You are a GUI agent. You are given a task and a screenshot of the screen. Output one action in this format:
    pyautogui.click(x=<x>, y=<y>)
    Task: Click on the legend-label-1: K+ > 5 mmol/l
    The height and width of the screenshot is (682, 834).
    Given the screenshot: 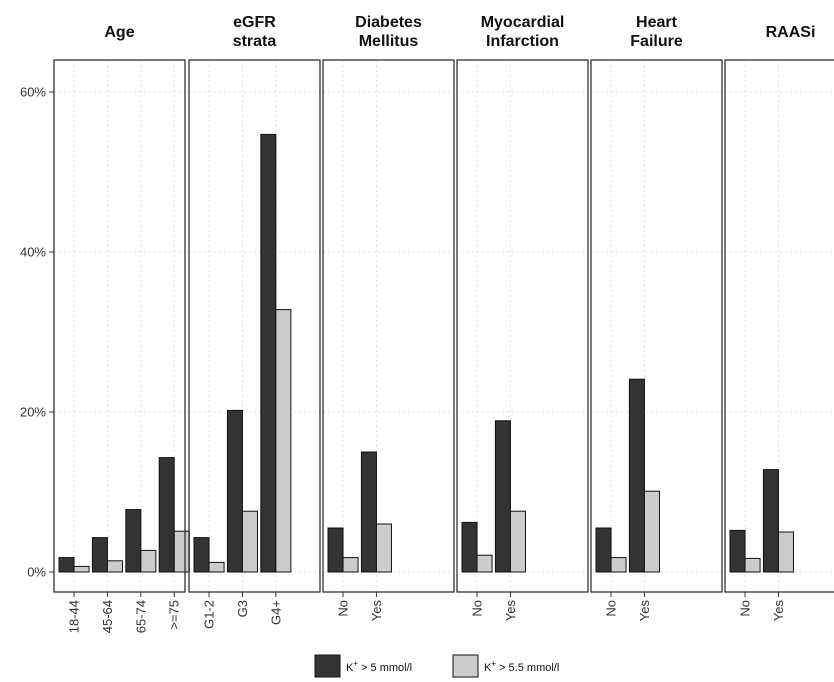 What is the action you would take?
    pyautogui.click(x=379, y=666)
    